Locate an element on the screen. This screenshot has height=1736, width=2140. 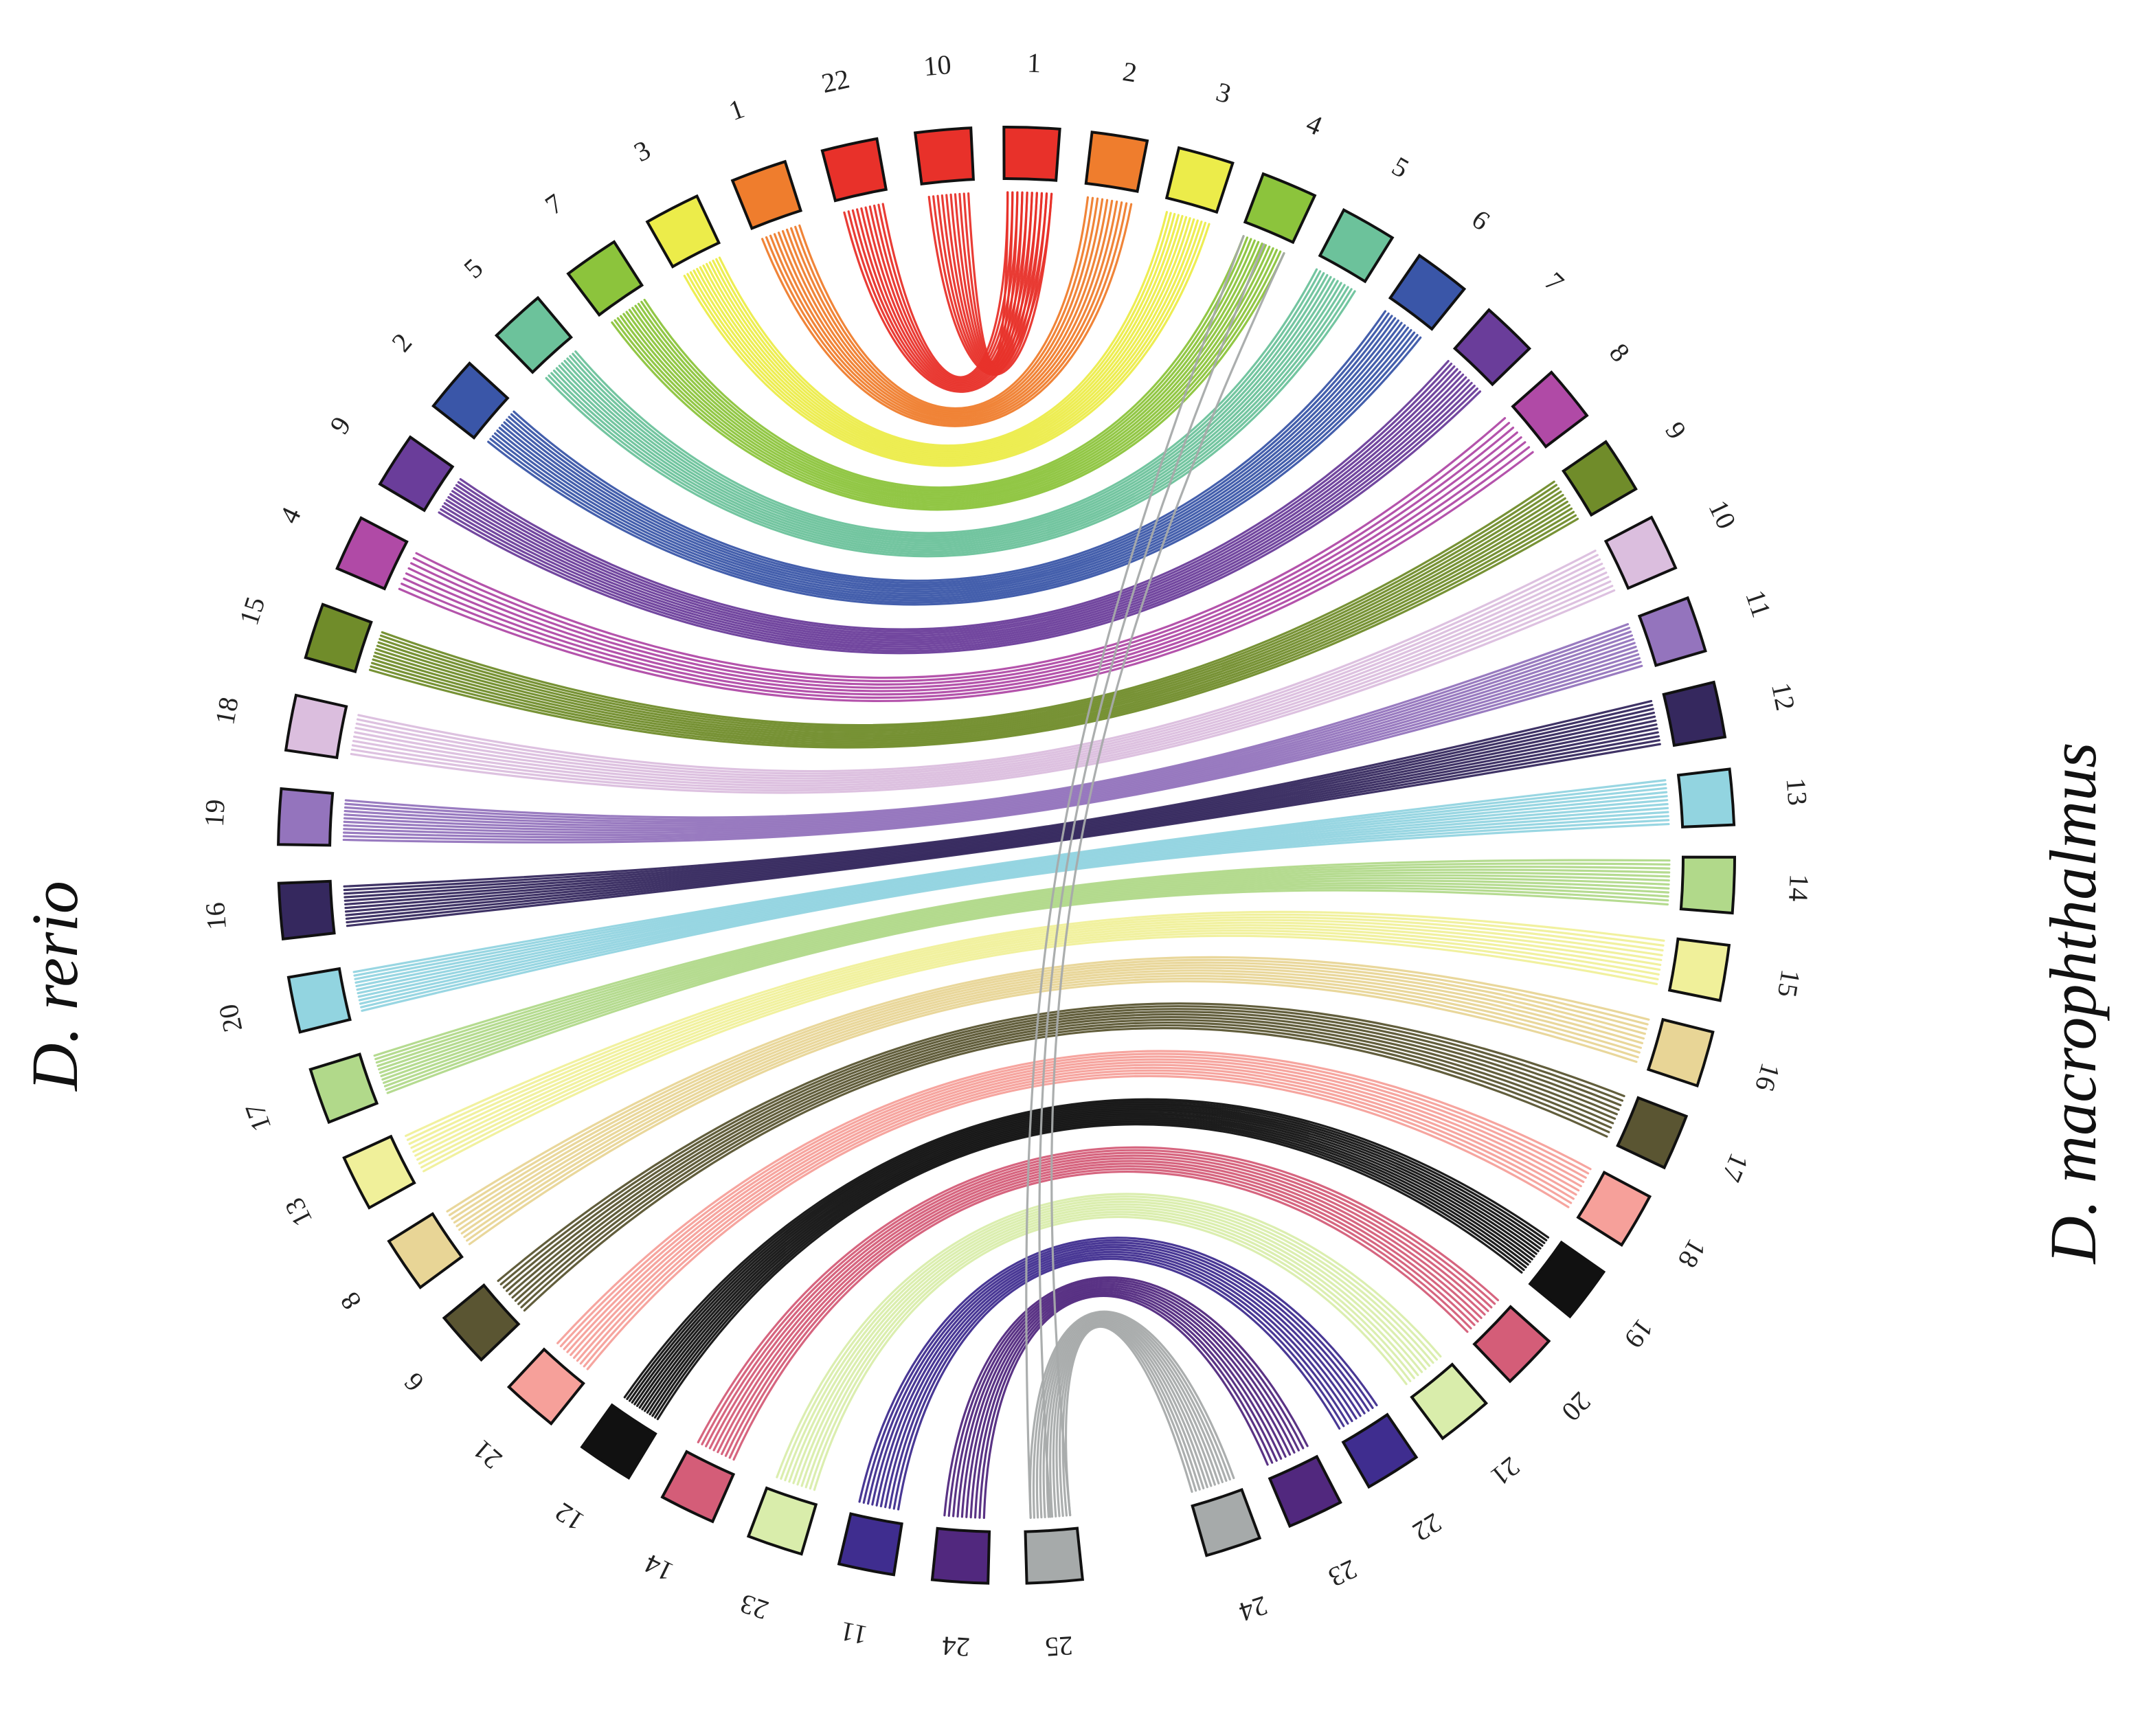
chromosome-label-dm-18: 18 is located at coordinates (1692, 1253).